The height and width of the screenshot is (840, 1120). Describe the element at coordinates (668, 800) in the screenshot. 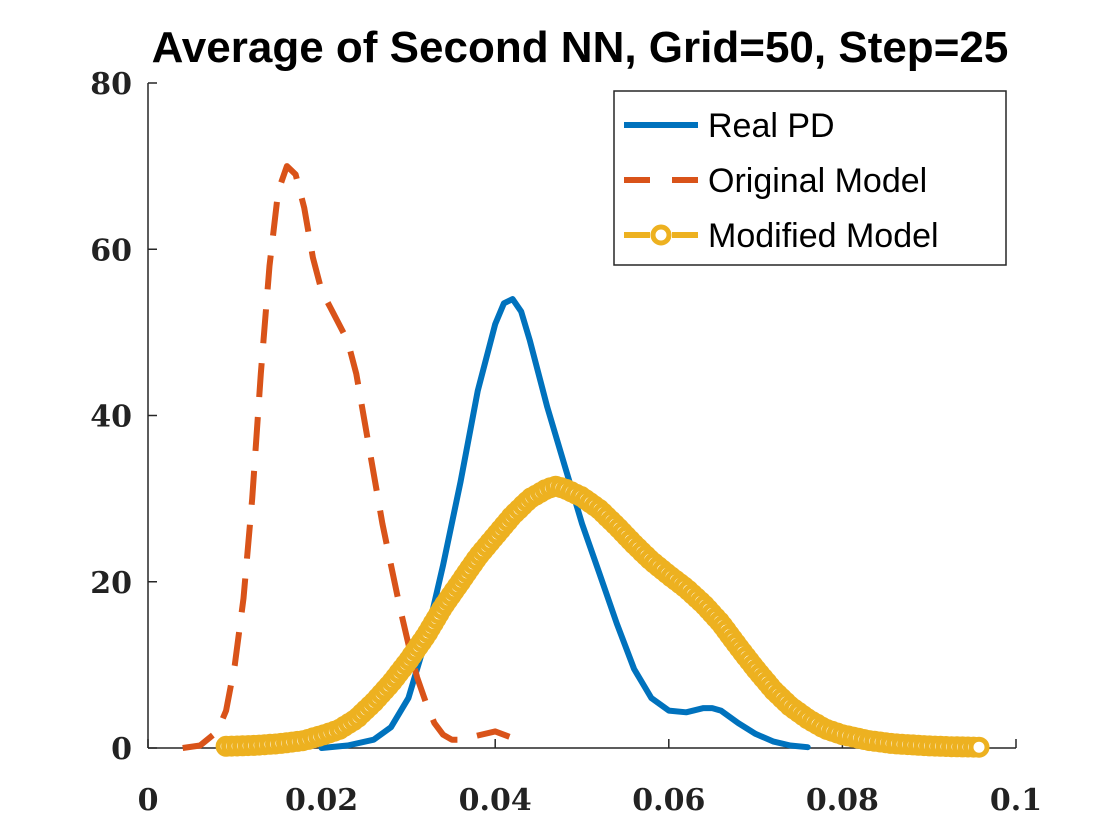

I see `x-tick-label: 0.06` at that location.